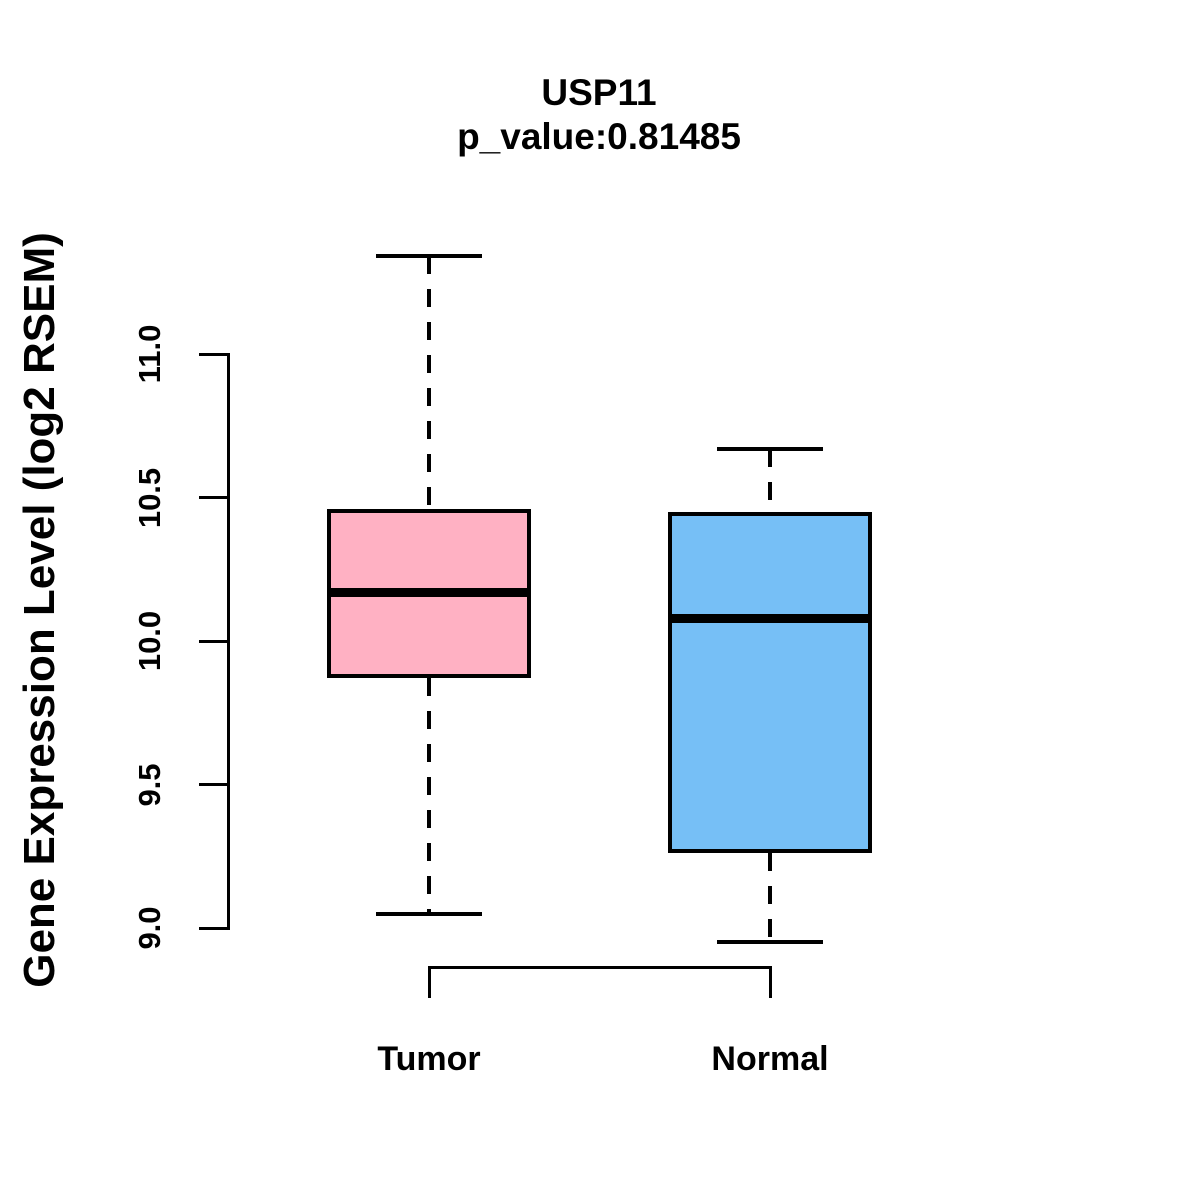  What do you see at coordinates (429, 256) in the screenshot?
I see `whisker-cap-upper-tumor` at bounding box center [429, 256].